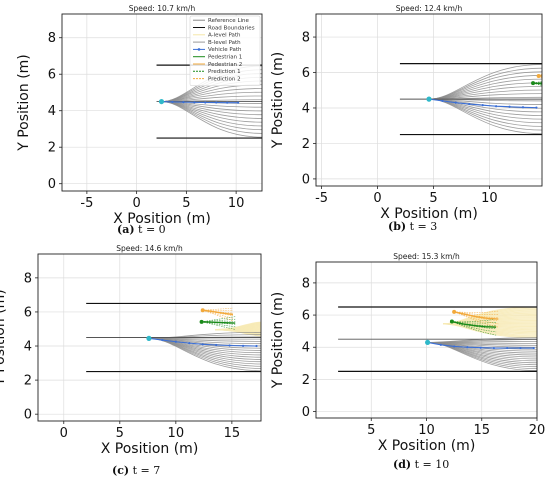  Describe the element at coordinates (199, 49) in the screenshot. I see `legend-marker` at that location.